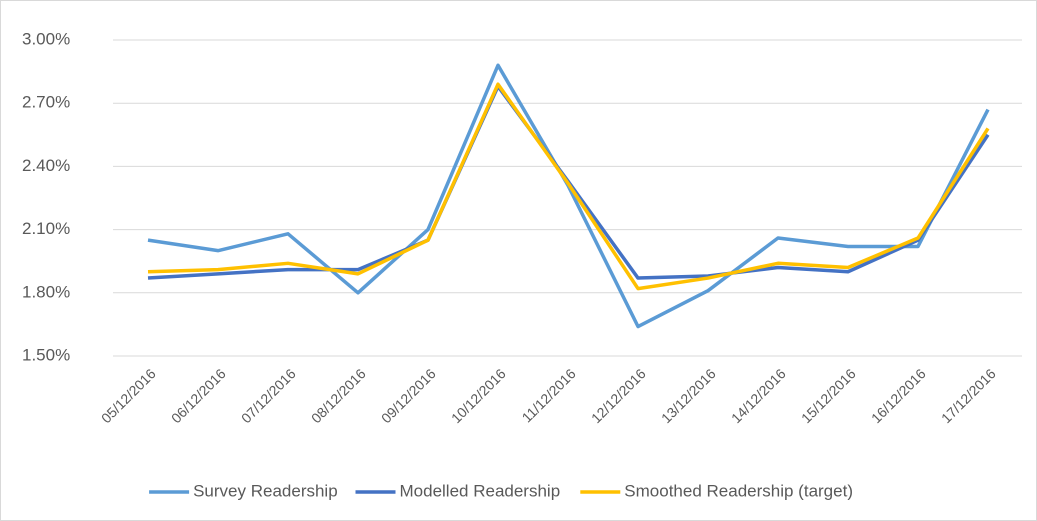  I want to click on y-tick-label: 2.10%, so click(46, 228).